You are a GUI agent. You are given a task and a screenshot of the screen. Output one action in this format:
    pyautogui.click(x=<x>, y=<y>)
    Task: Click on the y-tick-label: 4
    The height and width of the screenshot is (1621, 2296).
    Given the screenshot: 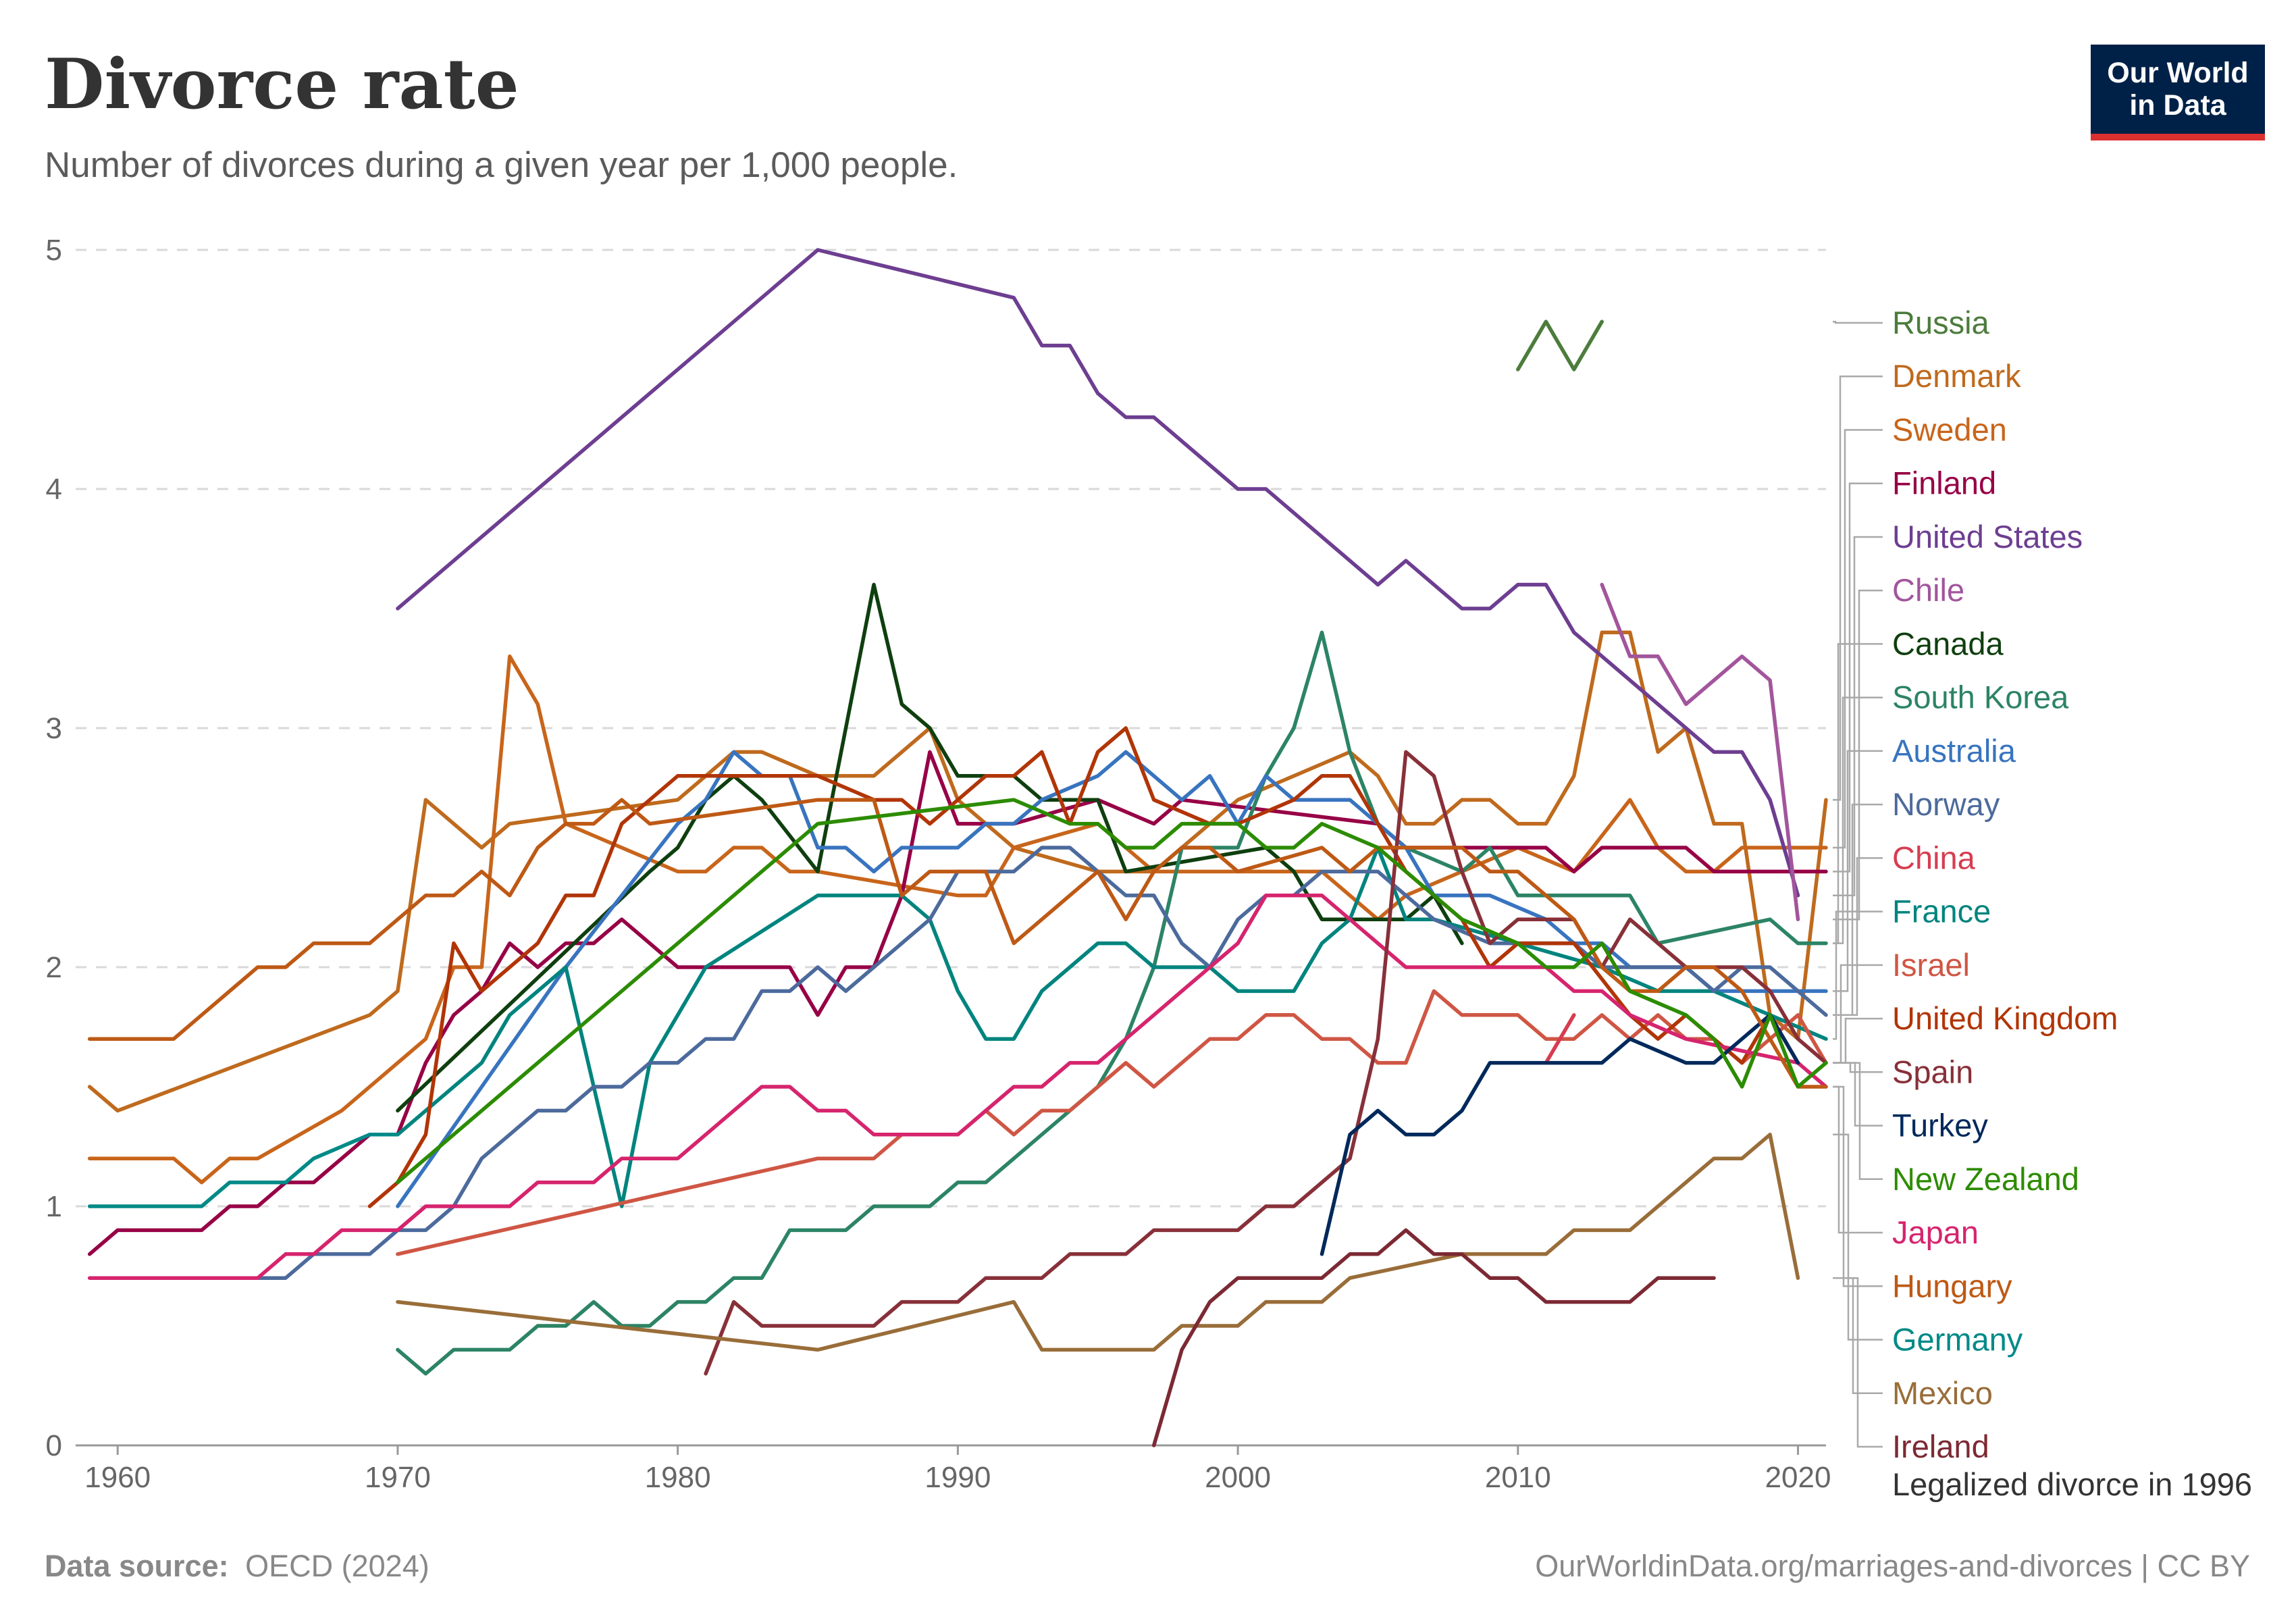 What is the action you would take?
    pyautogui.click(x=54, y=489)
    